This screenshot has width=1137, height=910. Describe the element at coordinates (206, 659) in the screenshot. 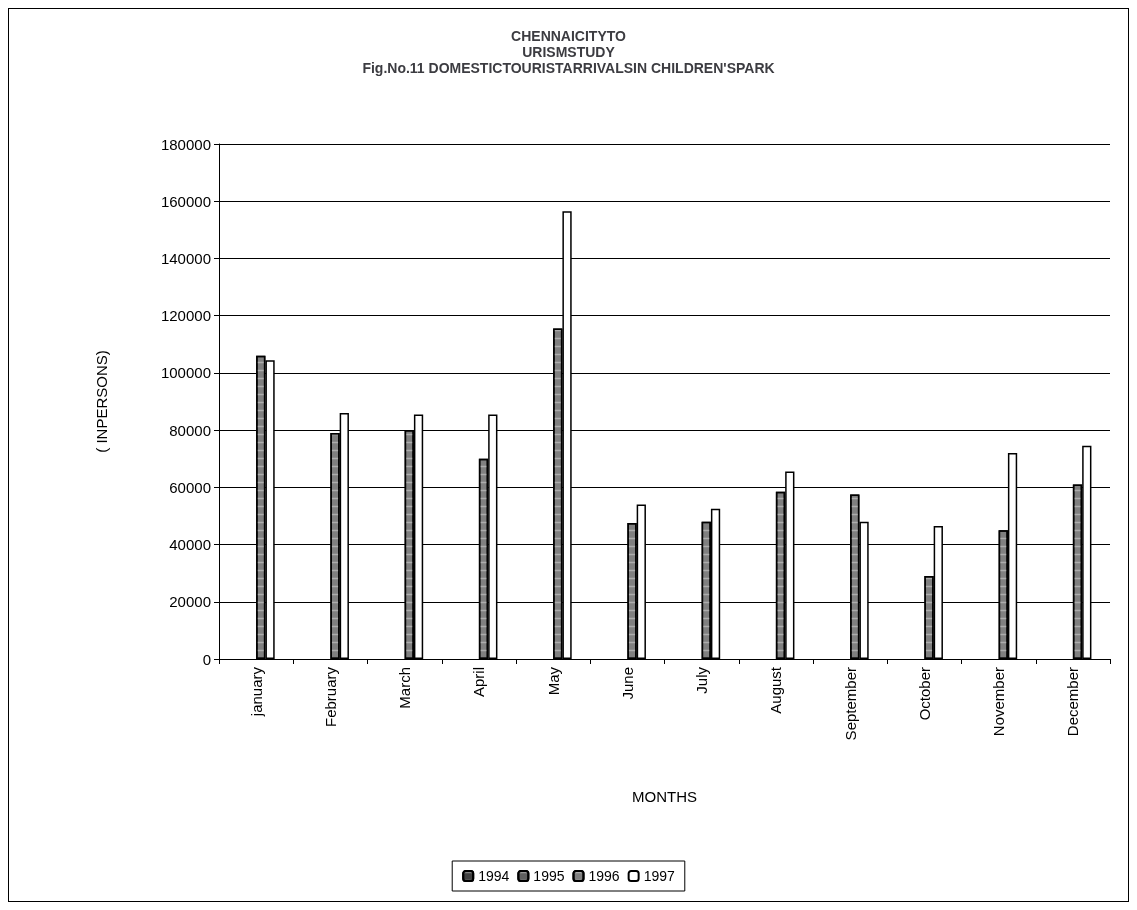

I see `y-tick-label: 0` at that location.